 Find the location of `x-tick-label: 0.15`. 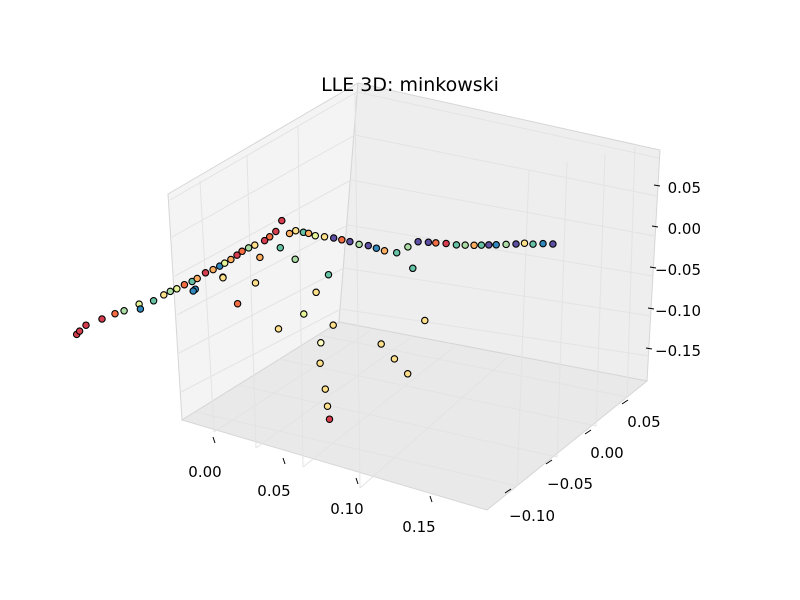

x-tick-label: 0.15 is located at coordinates (418, 527).